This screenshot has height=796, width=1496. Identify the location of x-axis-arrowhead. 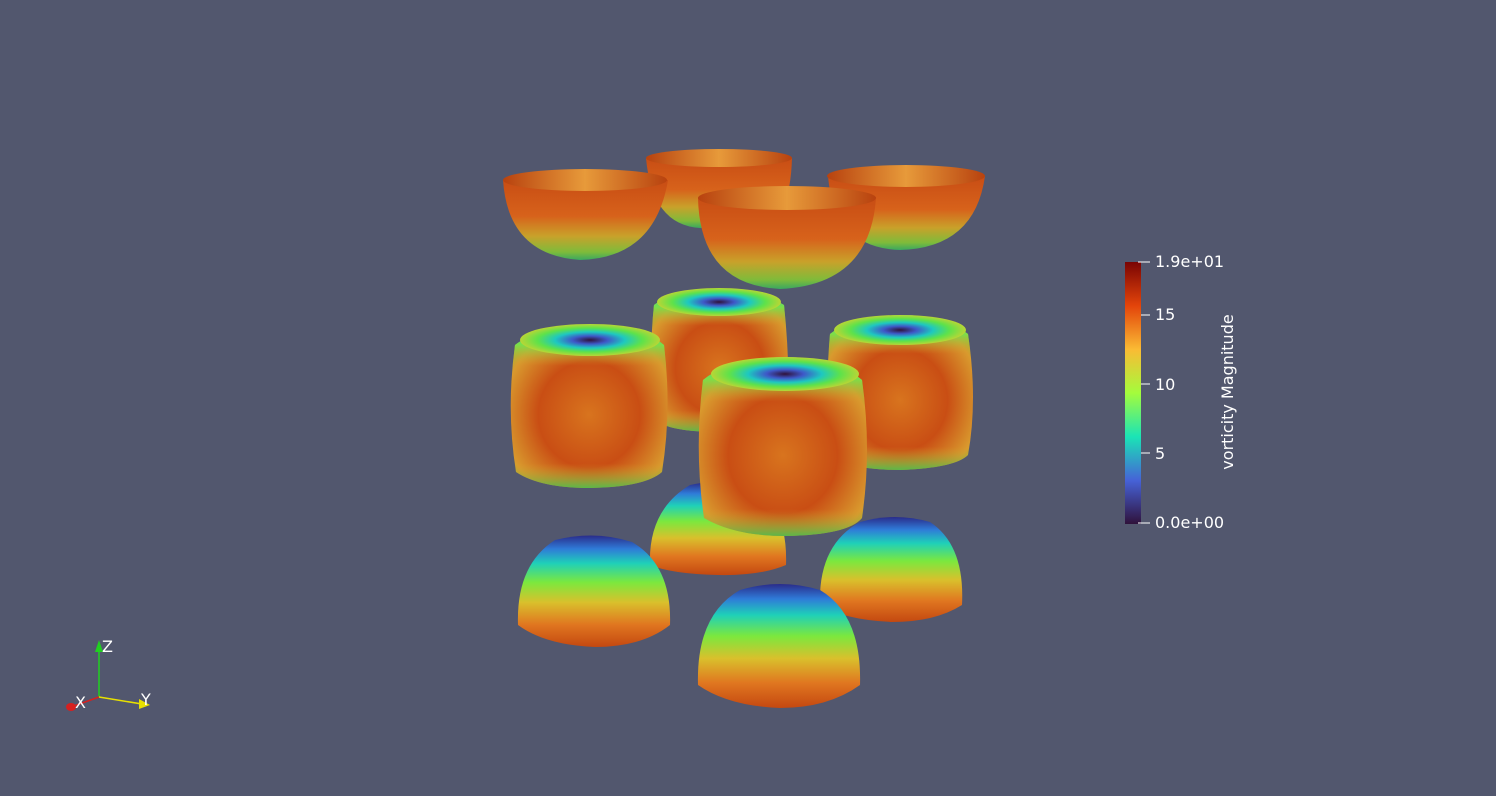
(71, 707).